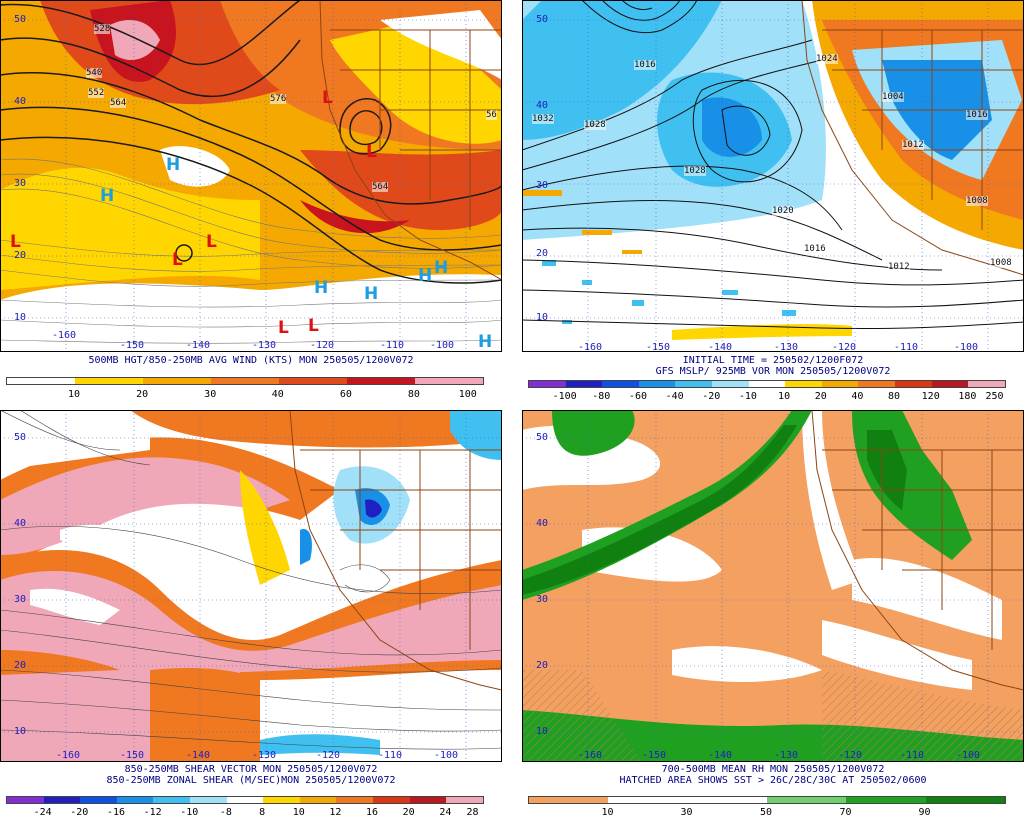 The height and width of the screenshot is (819, 1024). What do you see at coordinates (491, 115) in the screenshot?
I see `height-label: 56` at bounding box center [491, 115].